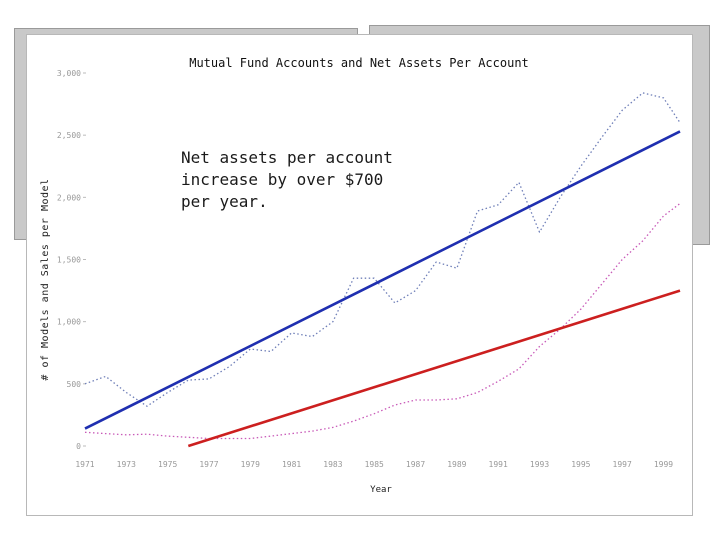 This screenshot has width=720, height=540. What do you see at coordinates (456, 464) in the screenshot?
I see `x-tick-label: 1989` at bounding box center [456, 464].